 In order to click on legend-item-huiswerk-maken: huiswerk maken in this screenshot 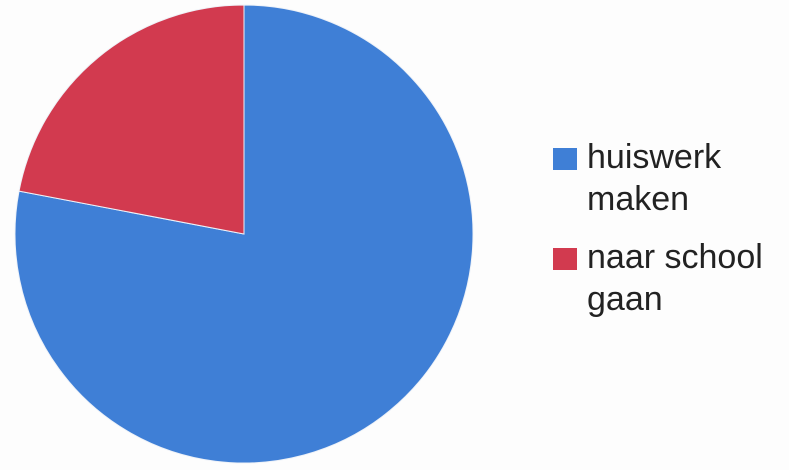, I will do `click(668, 178)`.